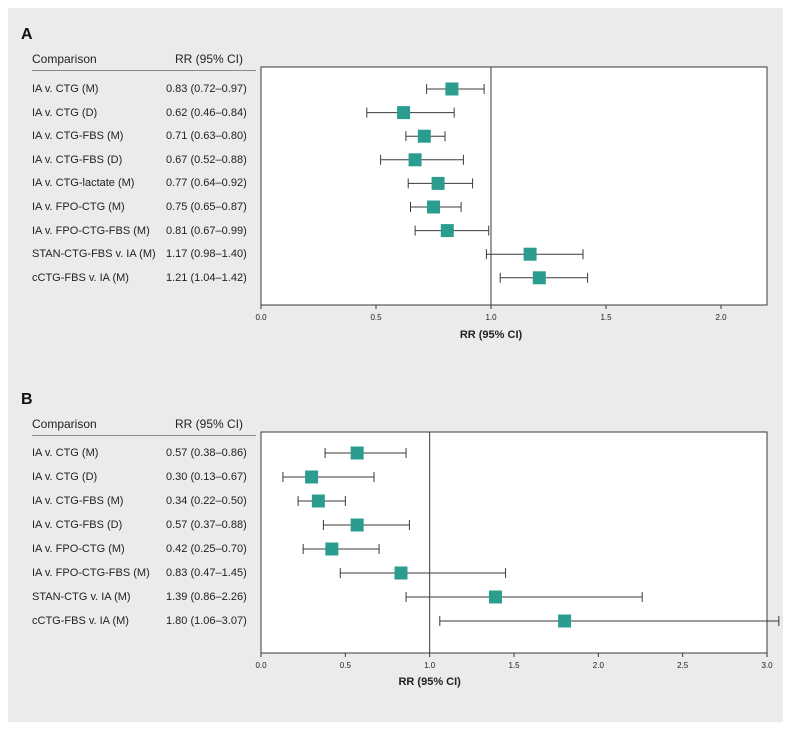 This screenshot has width=791, height=730. What do you see at coordinates (144, 435) in the screenshot?
I see `header-divider-b` at bounding box center [144, 435].